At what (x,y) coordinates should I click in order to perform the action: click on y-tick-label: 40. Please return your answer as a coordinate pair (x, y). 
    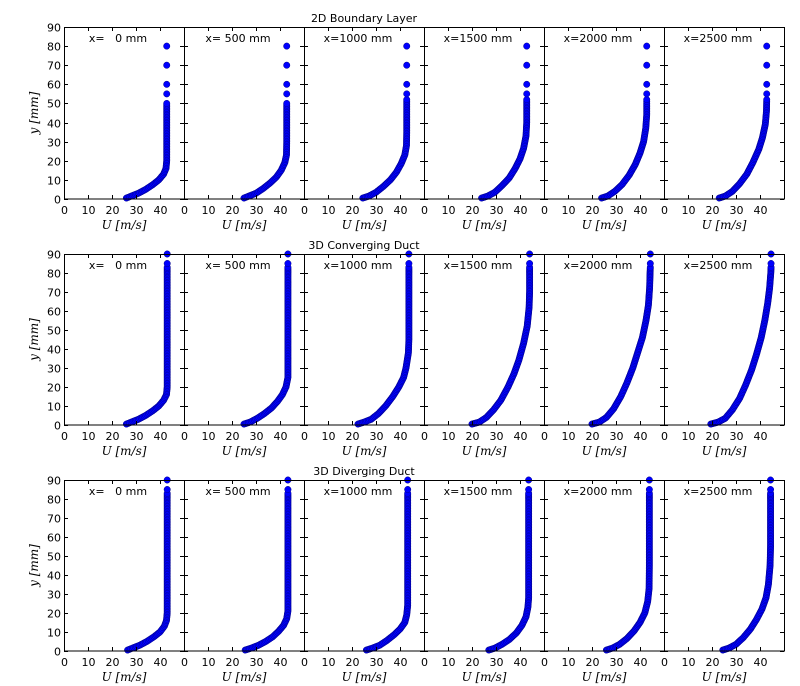
    Looking at the image, I should click on (54, 576).